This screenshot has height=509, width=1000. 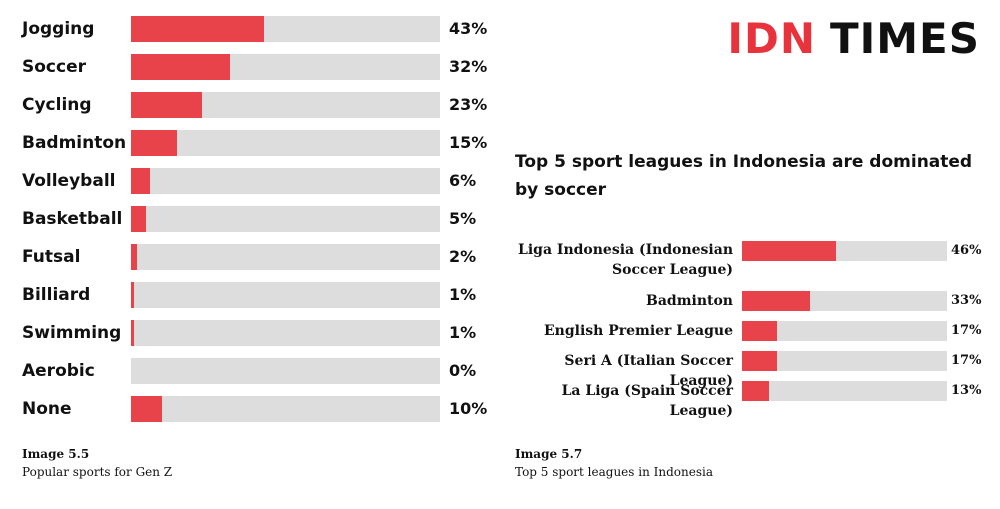 I want to click on bar-row: Aerobic 0%, so click(x=250, y=371).